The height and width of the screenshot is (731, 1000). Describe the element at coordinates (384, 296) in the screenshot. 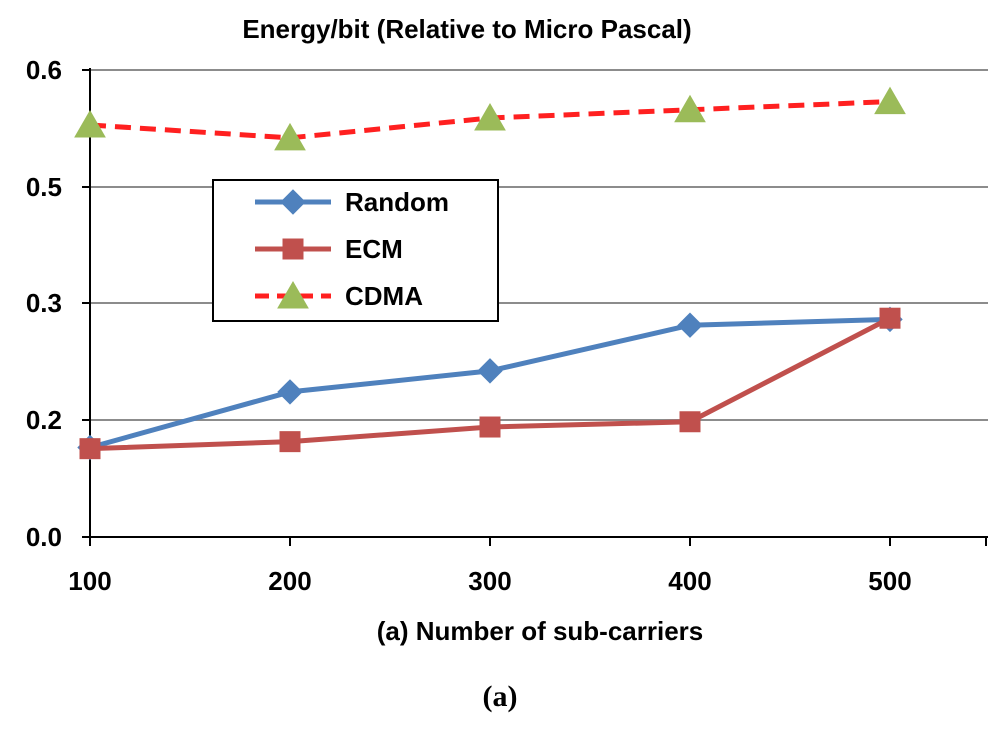

I see `legend-label: CDMA` at that location.